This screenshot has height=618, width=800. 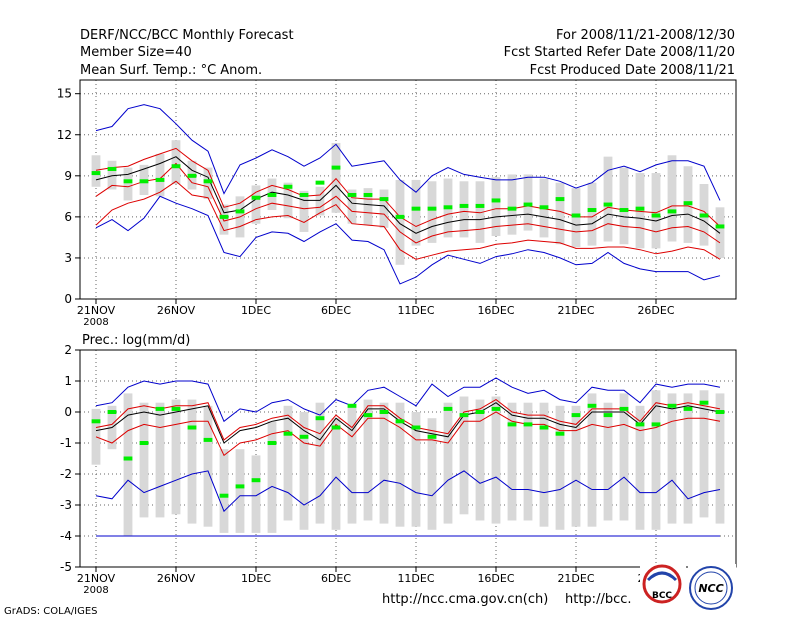 What do you see at coordinates (68, 350) in the screenshot?
I see `y-tick-label: 2` at bounding box center [68, 350].